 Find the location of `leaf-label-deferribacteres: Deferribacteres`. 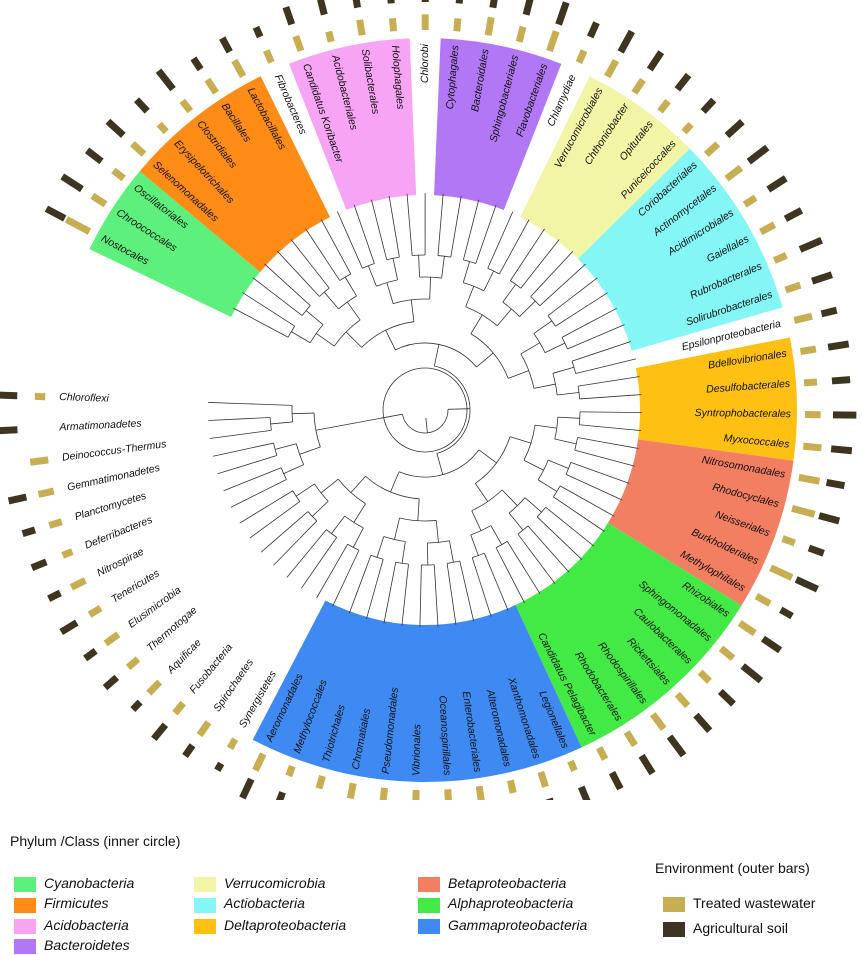

leaf-label-deferribacteres: Deferribacteres is located at coordinates (119, 532).